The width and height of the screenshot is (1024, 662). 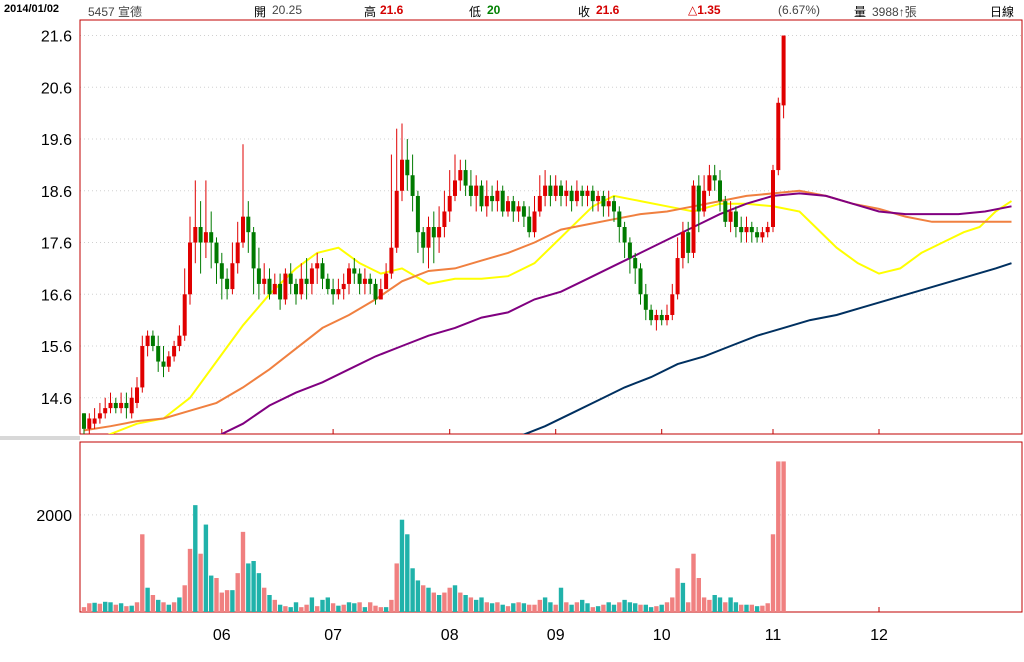 What do you see at coordinates (56, 347) in the screenshot?
I see `price-tick-label: 15.6` at bounding box center [56, 347].